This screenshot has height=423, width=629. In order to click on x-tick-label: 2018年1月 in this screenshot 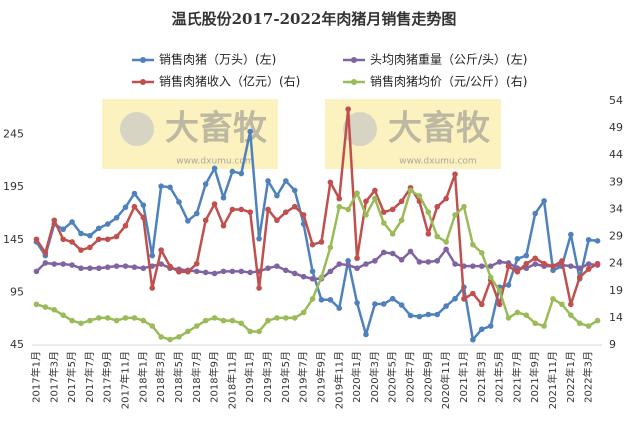, I will do `click(142, 377)`.